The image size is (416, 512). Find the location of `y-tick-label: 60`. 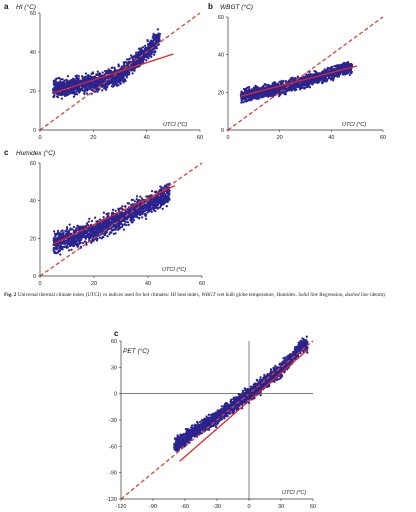

y-tick-label: 60 is located at coordinates (221, 18).